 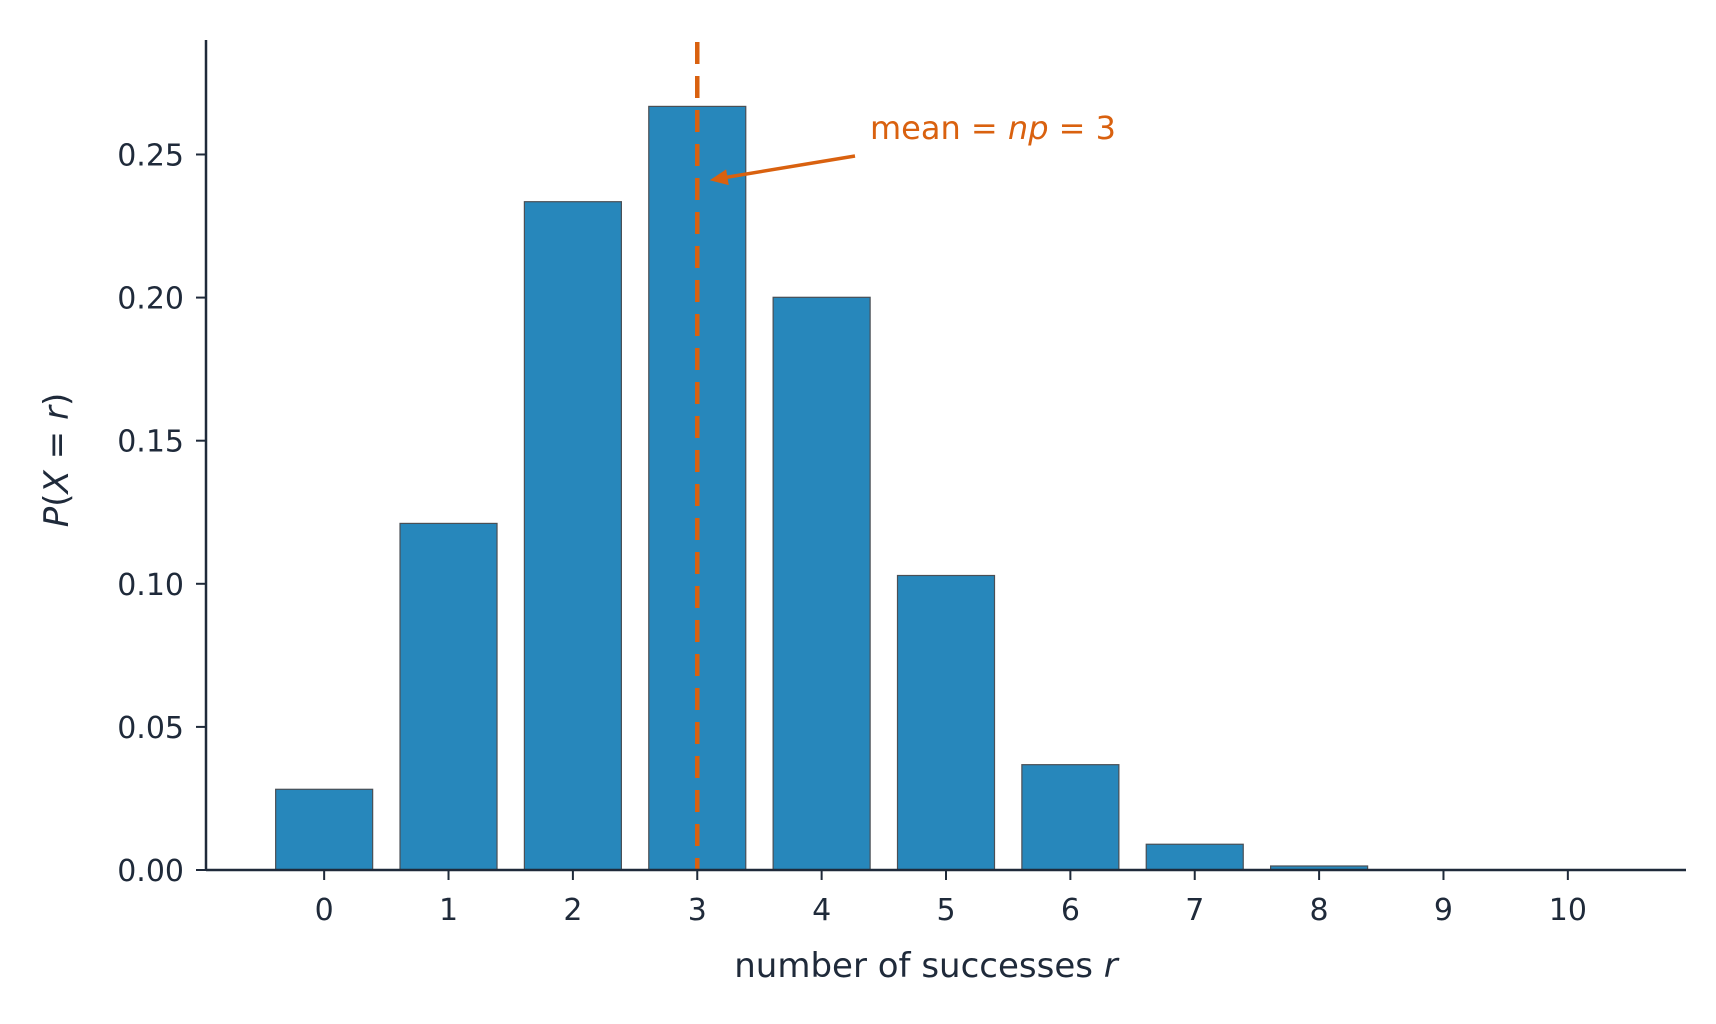 I want to click on x-tick-label: 3, so click(x=697, y=910).